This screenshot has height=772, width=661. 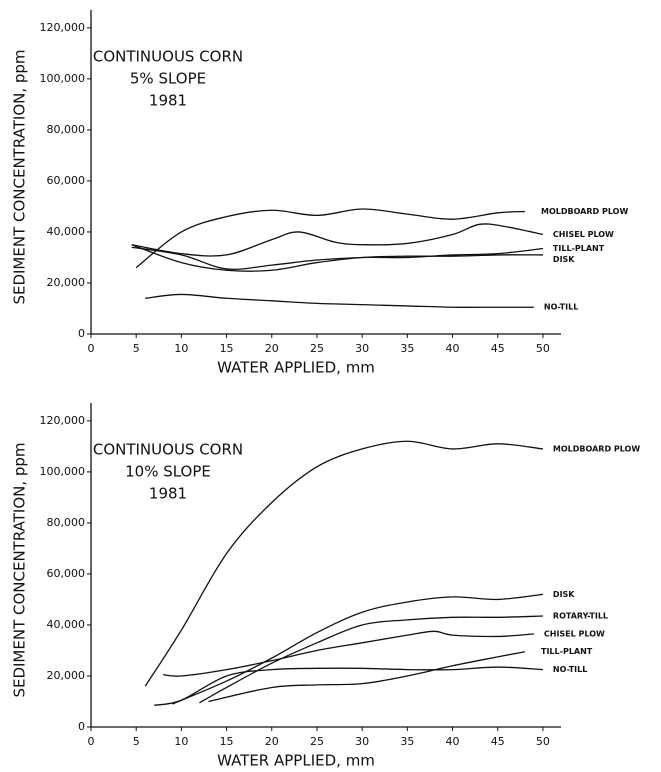 What do you see at coordinates (168, 79) in the screenshot?
I see `chart-title: 5% SLOPE` at bounding box center [168, 79].